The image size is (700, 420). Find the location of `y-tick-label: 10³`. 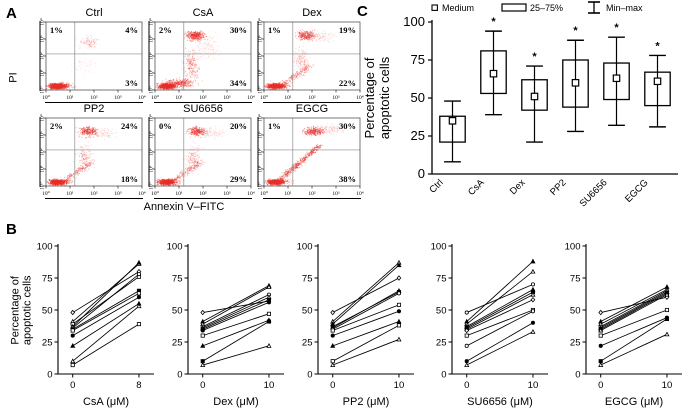

y-tick-label: 10³ is located at coordinates (152, 135).